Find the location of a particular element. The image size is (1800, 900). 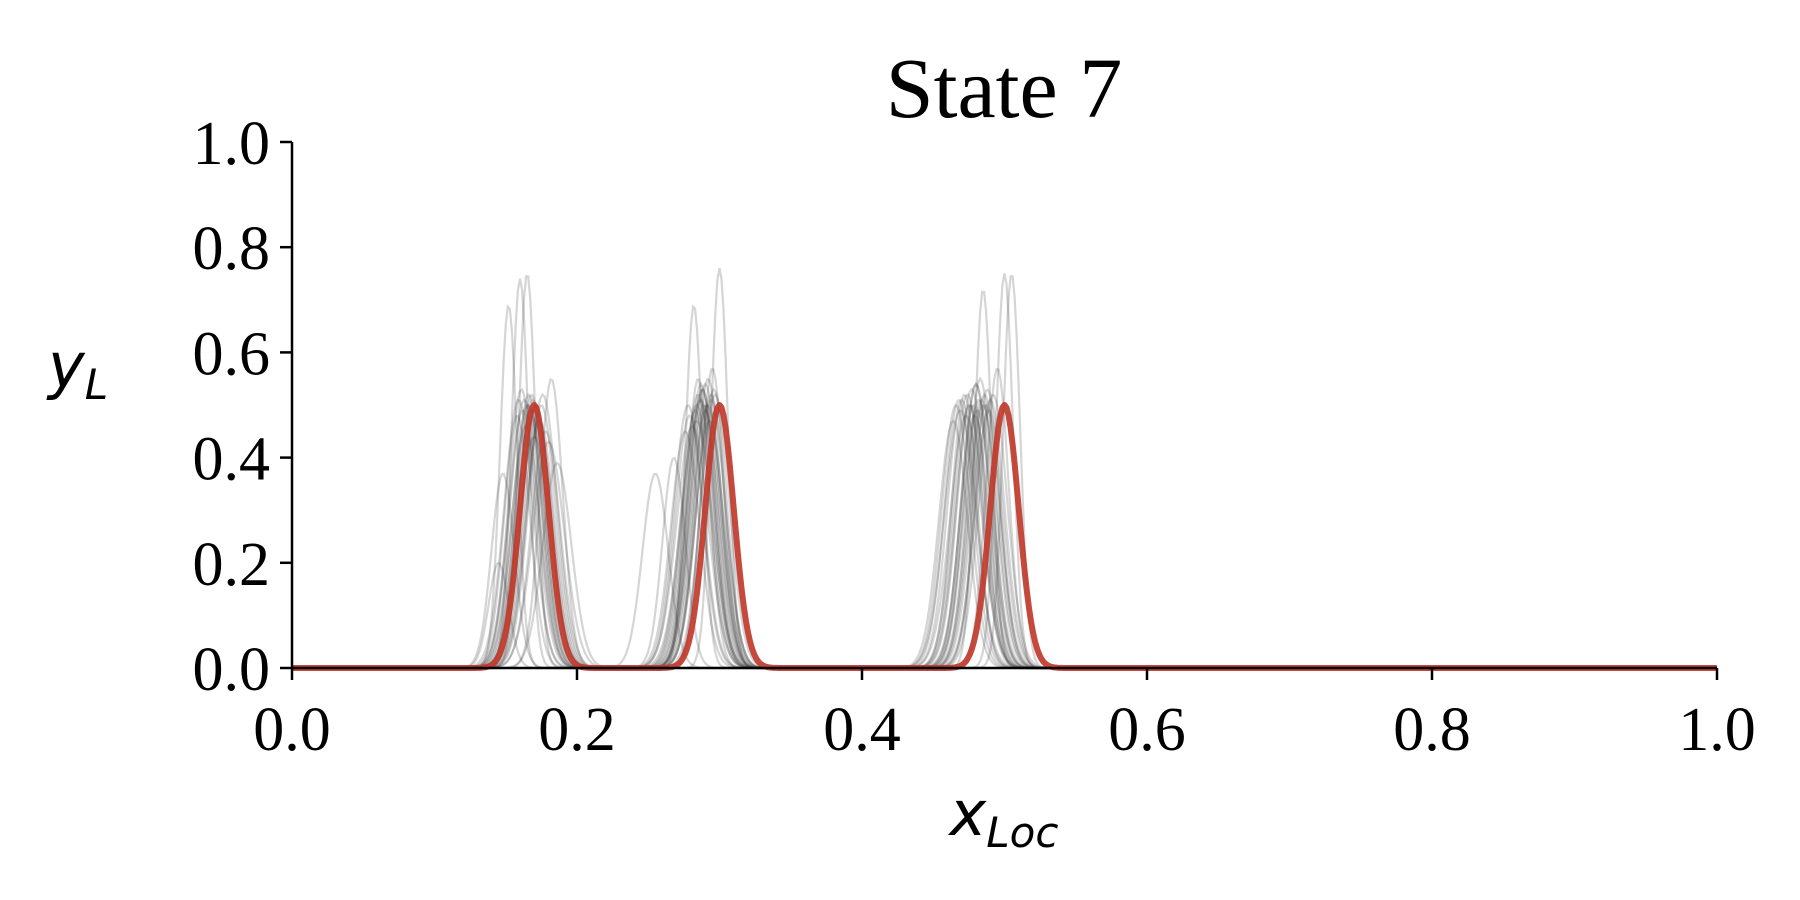

x-tick-label: 0.2 is located at coordinates (577, 730).